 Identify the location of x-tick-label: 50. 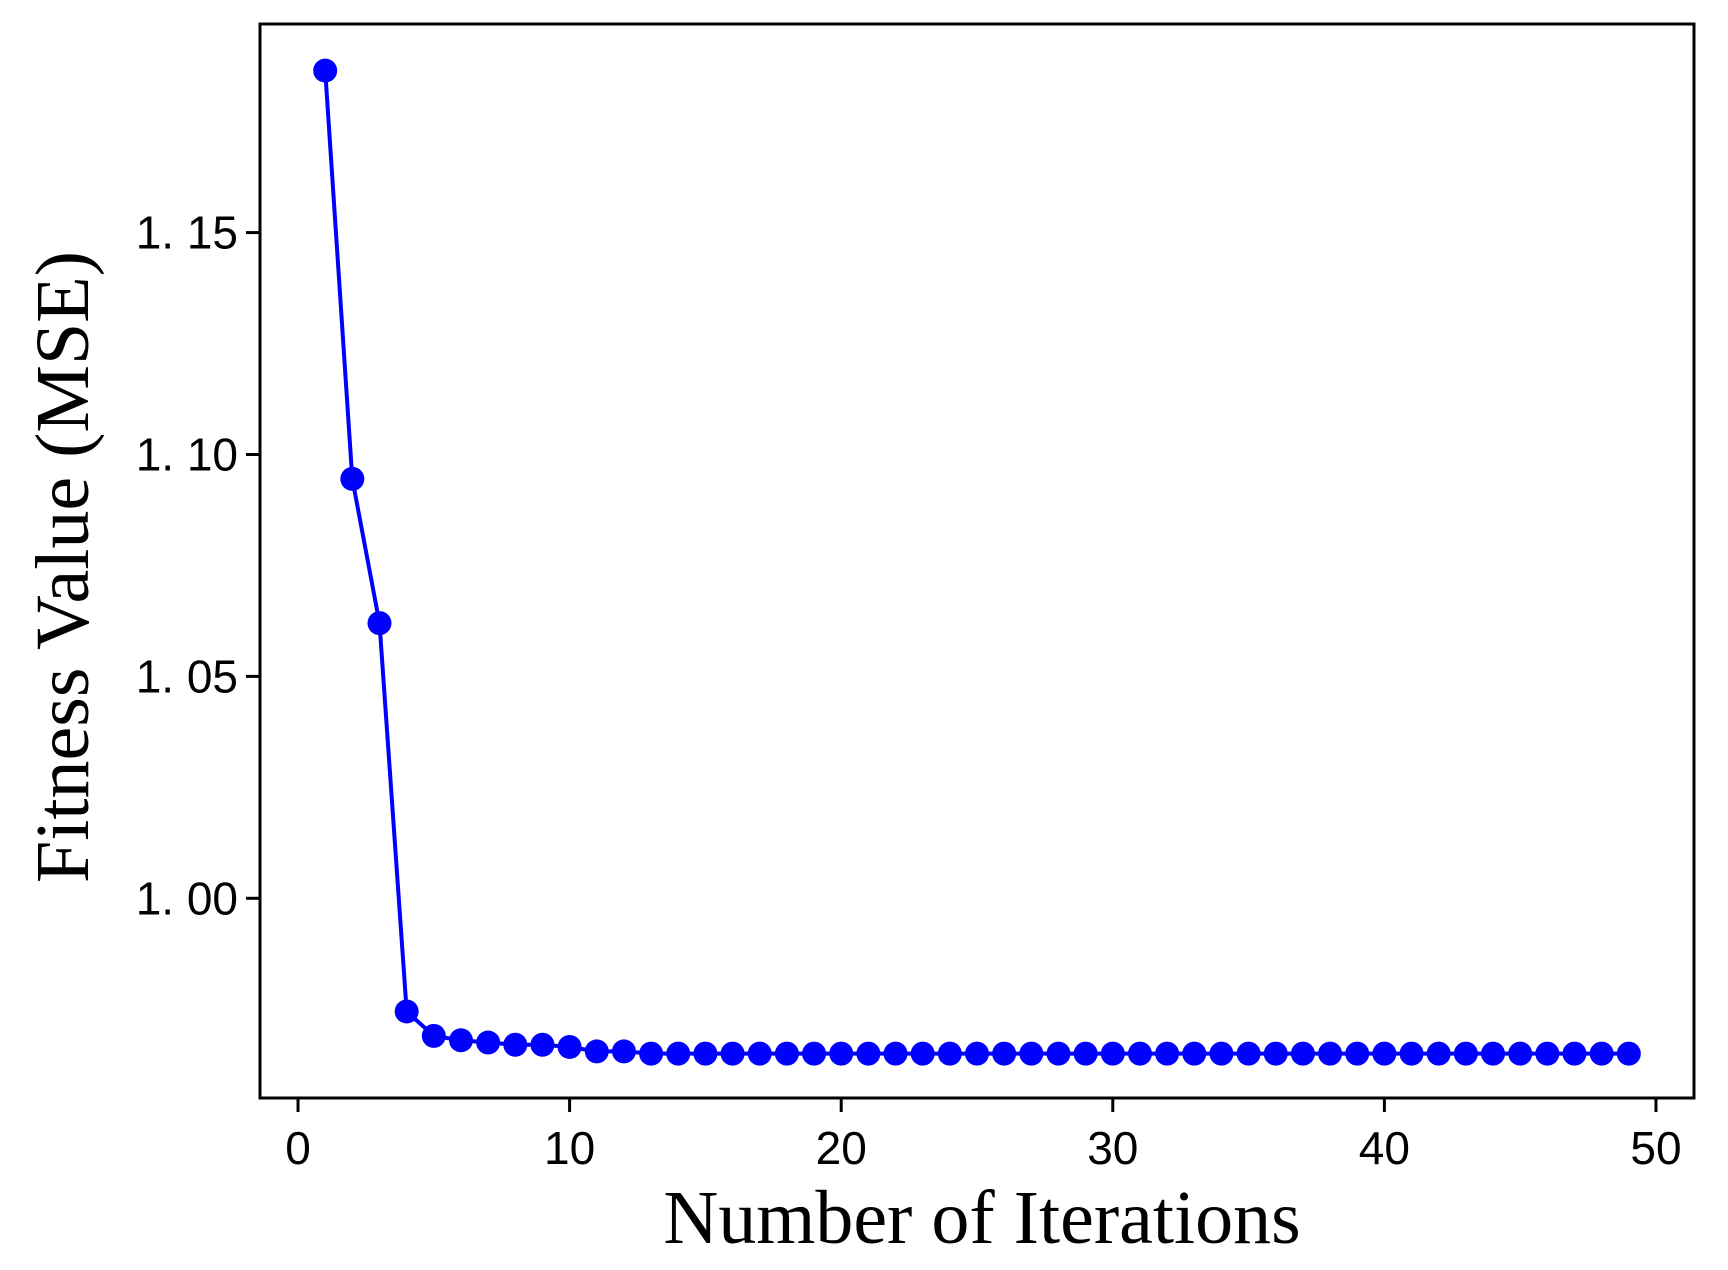
(1655, 1148).